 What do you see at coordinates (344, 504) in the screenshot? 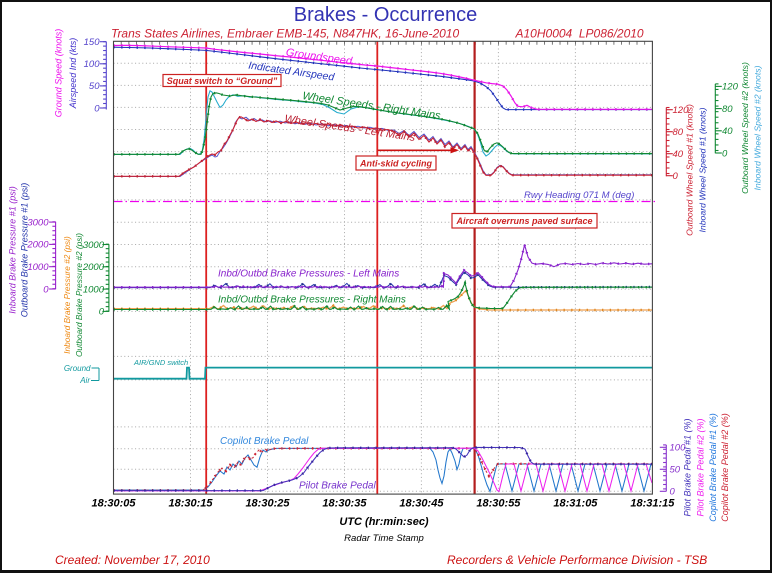
I see `svg-text: 18:30:35` at bounding box center [344, 504].